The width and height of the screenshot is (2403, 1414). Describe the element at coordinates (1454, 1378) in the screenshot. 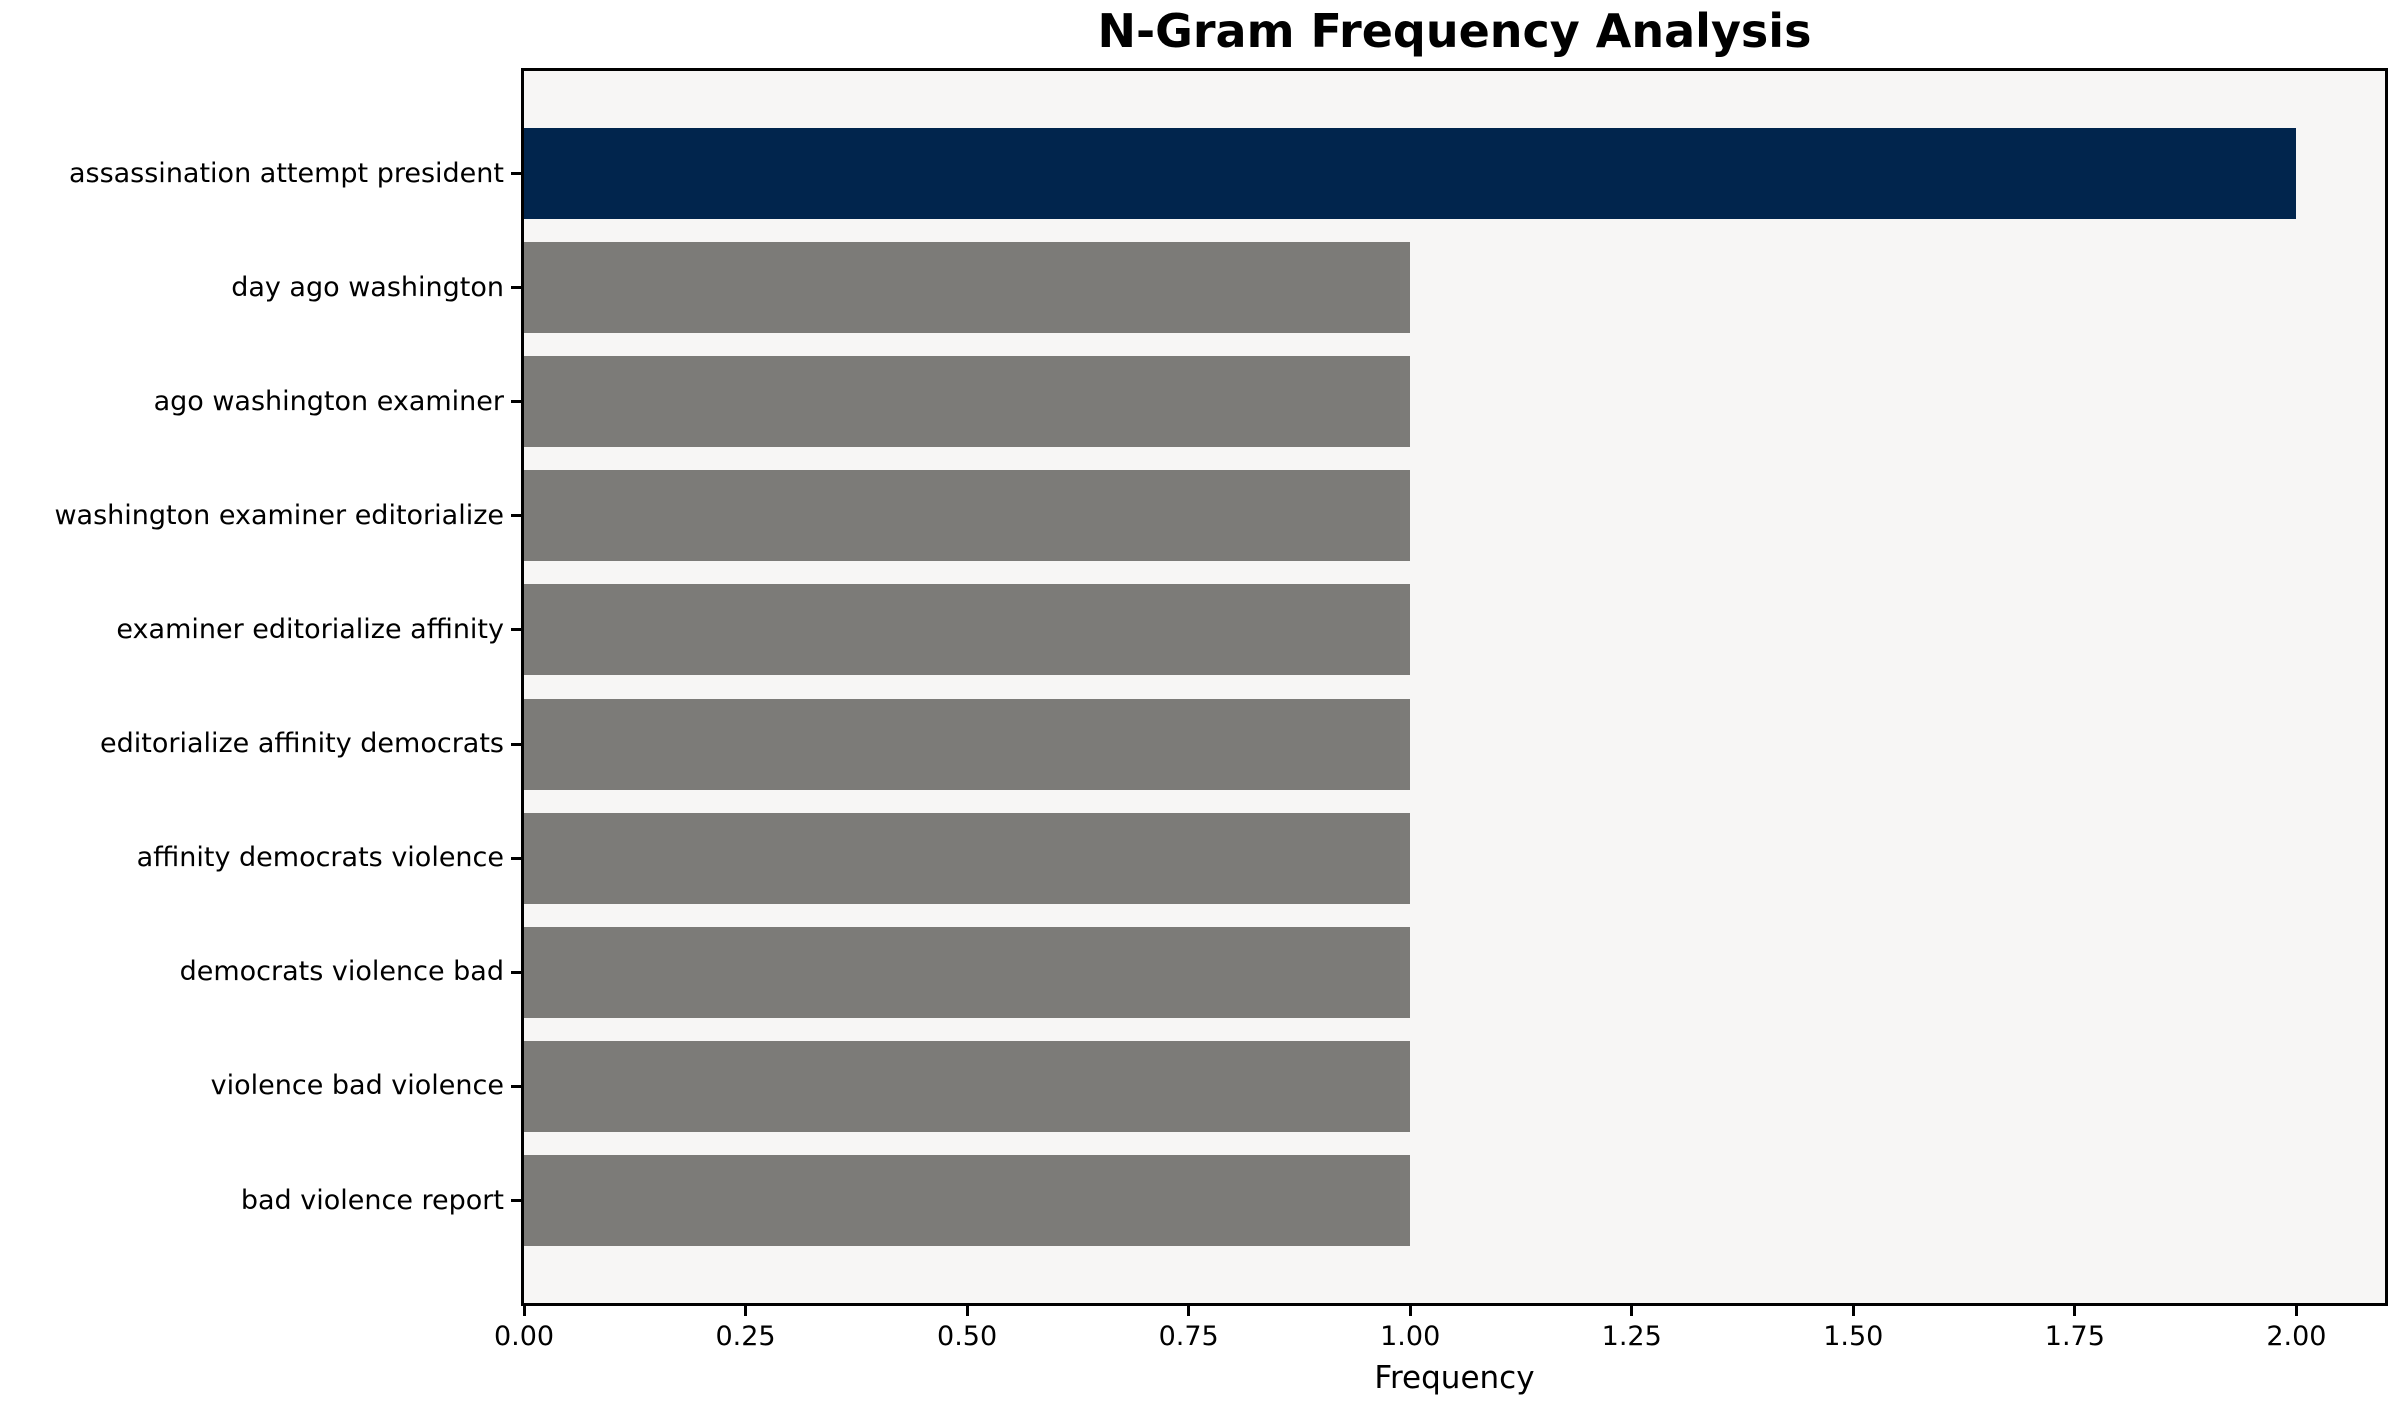

I see `x-axis-label: Frequency` at that location.